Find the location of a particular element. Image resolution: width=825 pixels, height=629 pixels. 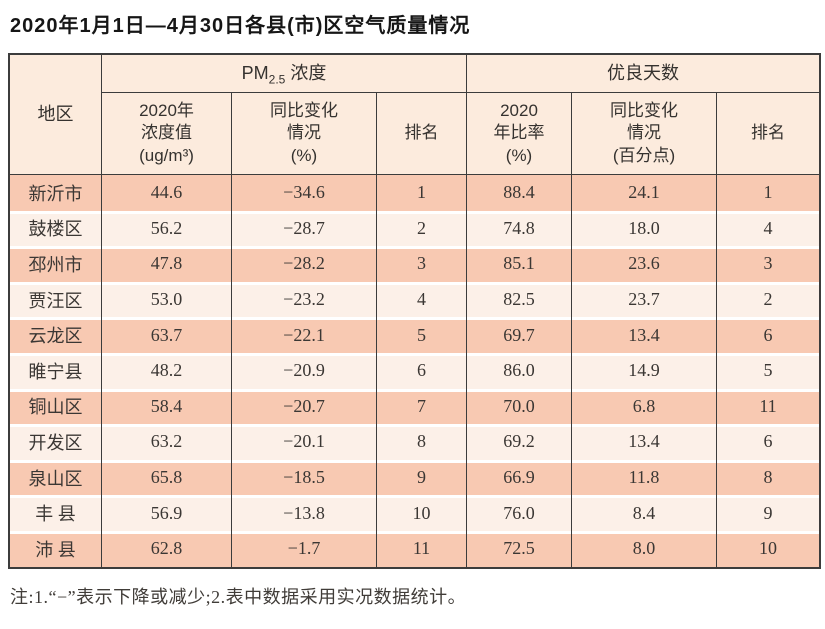

gd-rank-cell: 5 is located at coordinates (768, 370).